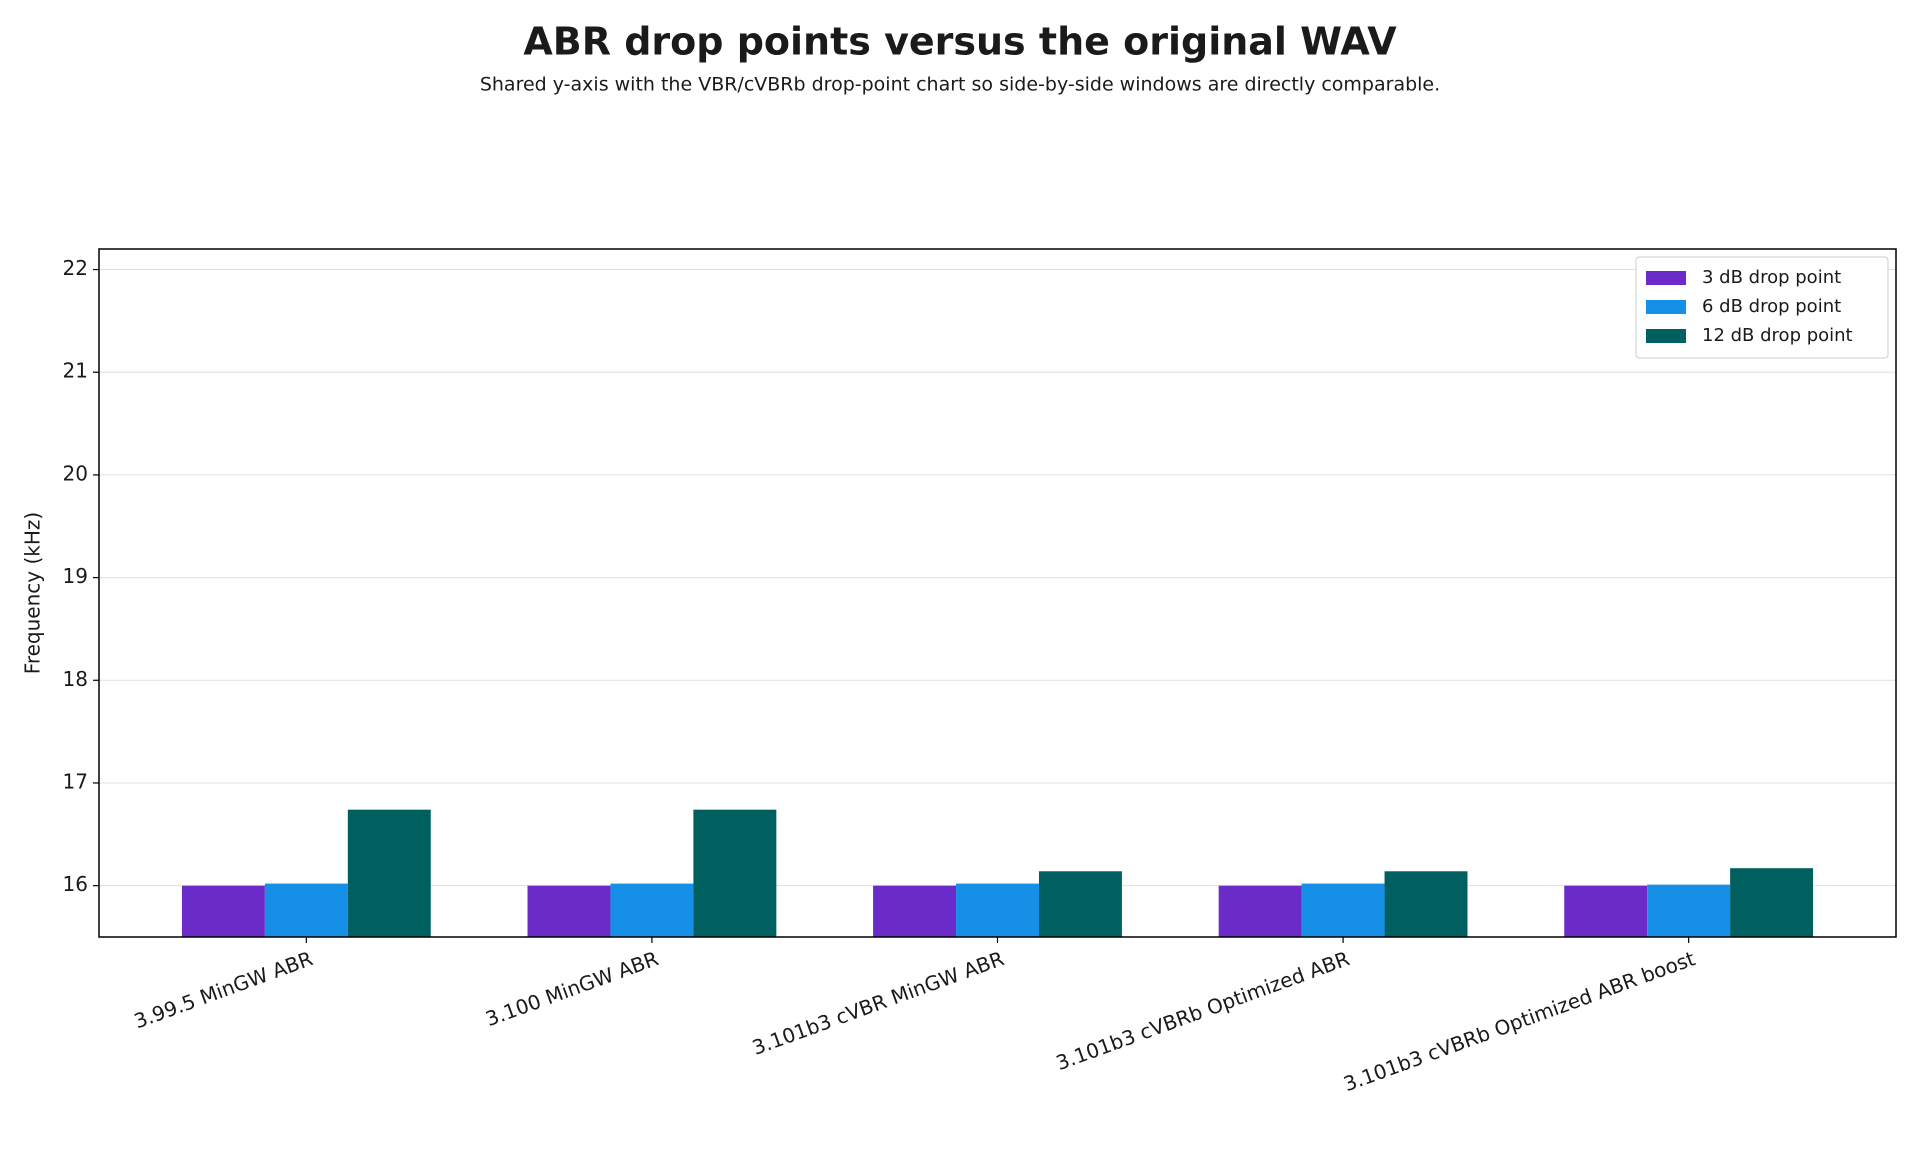  What do you see at coordinates (1519, 1021) in the screenshot?
I see `x-tick-label: 3.101b3 cVBRb Optimized ABR boost` at bounding box center [1519, 1021].